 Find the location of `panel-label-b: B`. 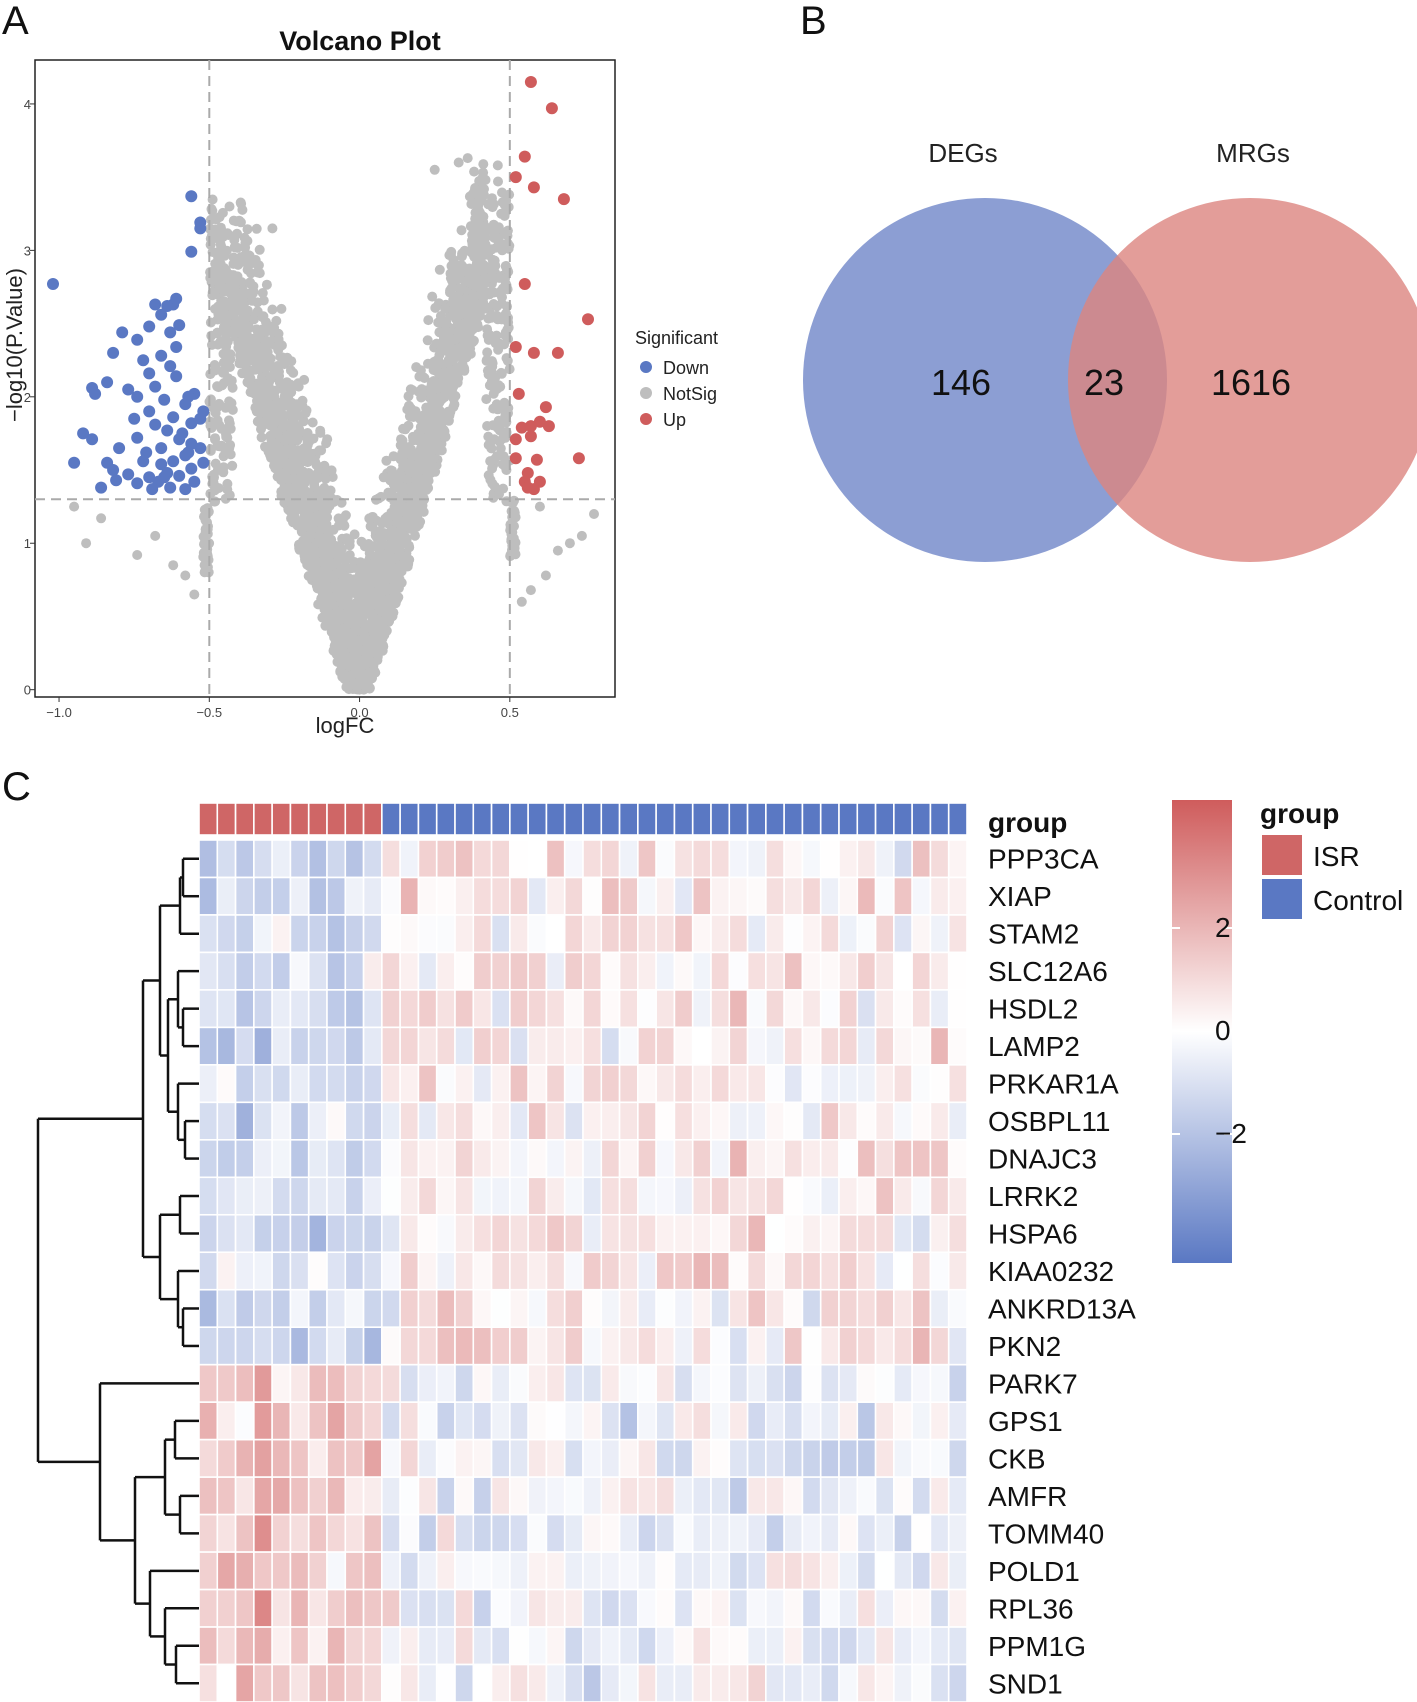

panel-label-b: B is located at coordinates (813, 21).